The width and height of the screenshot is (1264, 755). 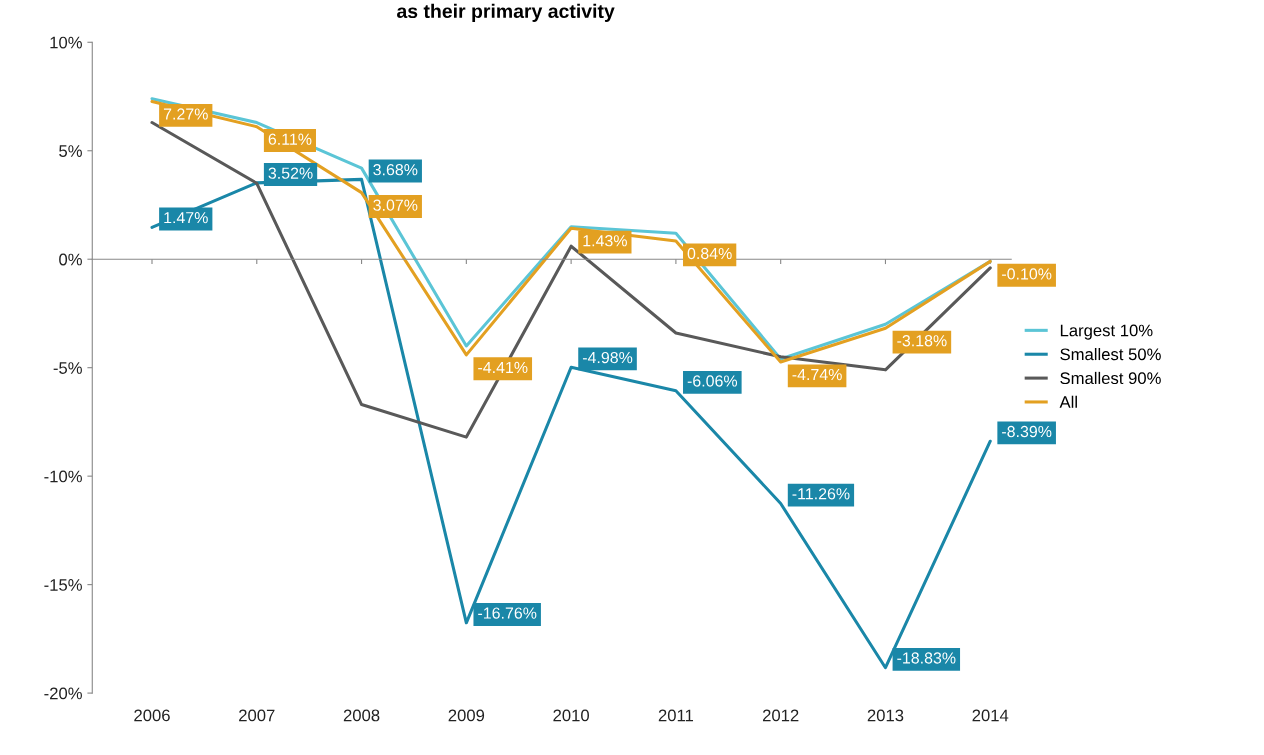 I want to click on x-tick-label: 2007, so click(x=257, y=715).